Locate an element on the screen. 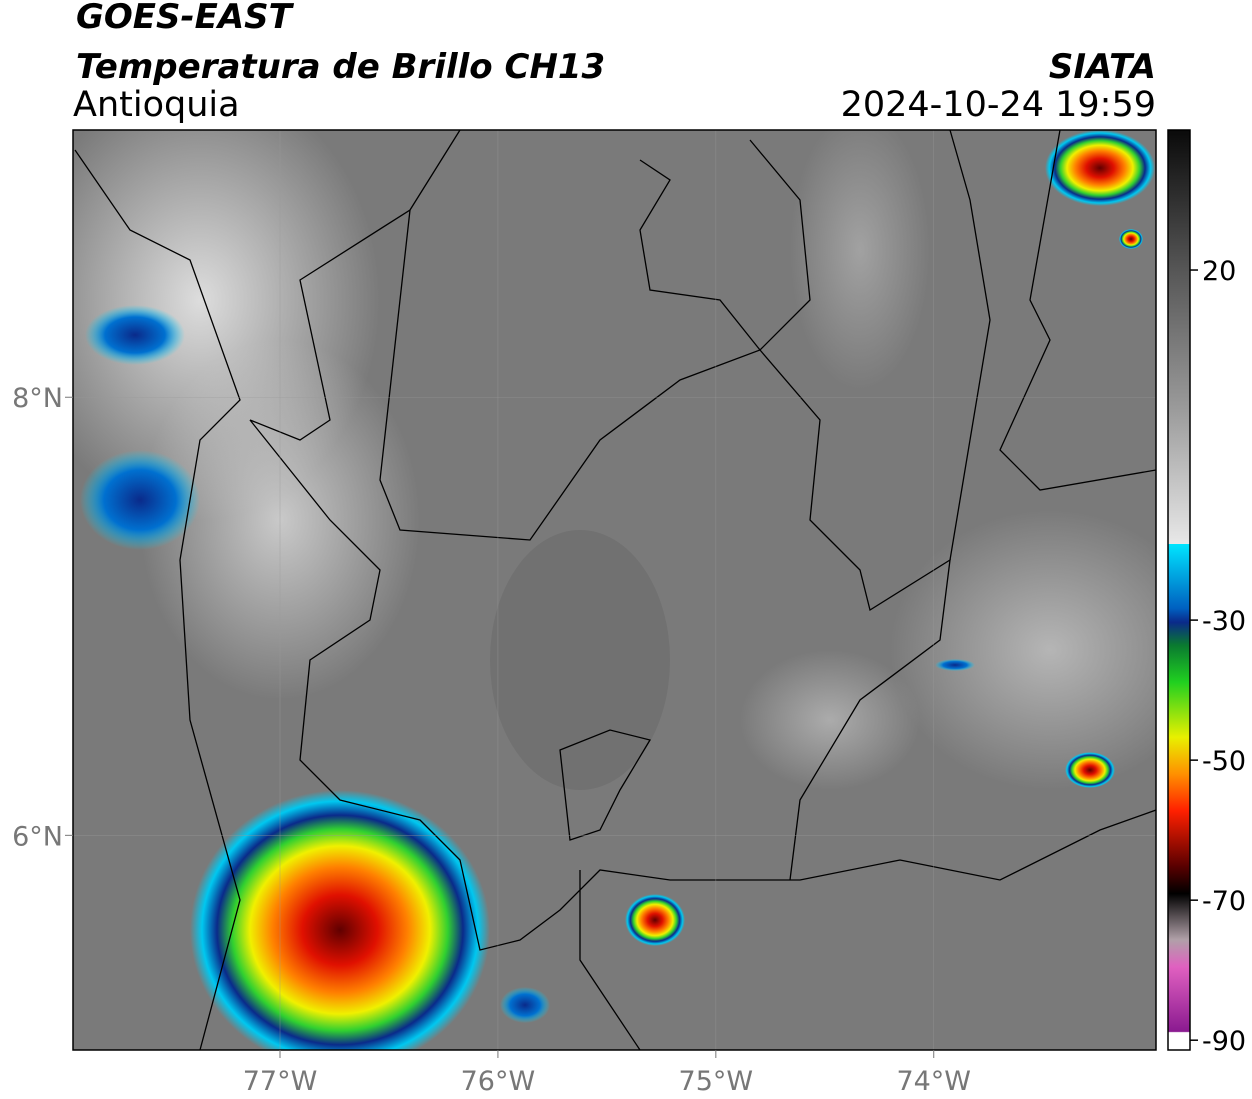 The height and width of the screenshot is (1099, 1252). colorbar-tick-label: -70 is located at coordinates (1224, 901).